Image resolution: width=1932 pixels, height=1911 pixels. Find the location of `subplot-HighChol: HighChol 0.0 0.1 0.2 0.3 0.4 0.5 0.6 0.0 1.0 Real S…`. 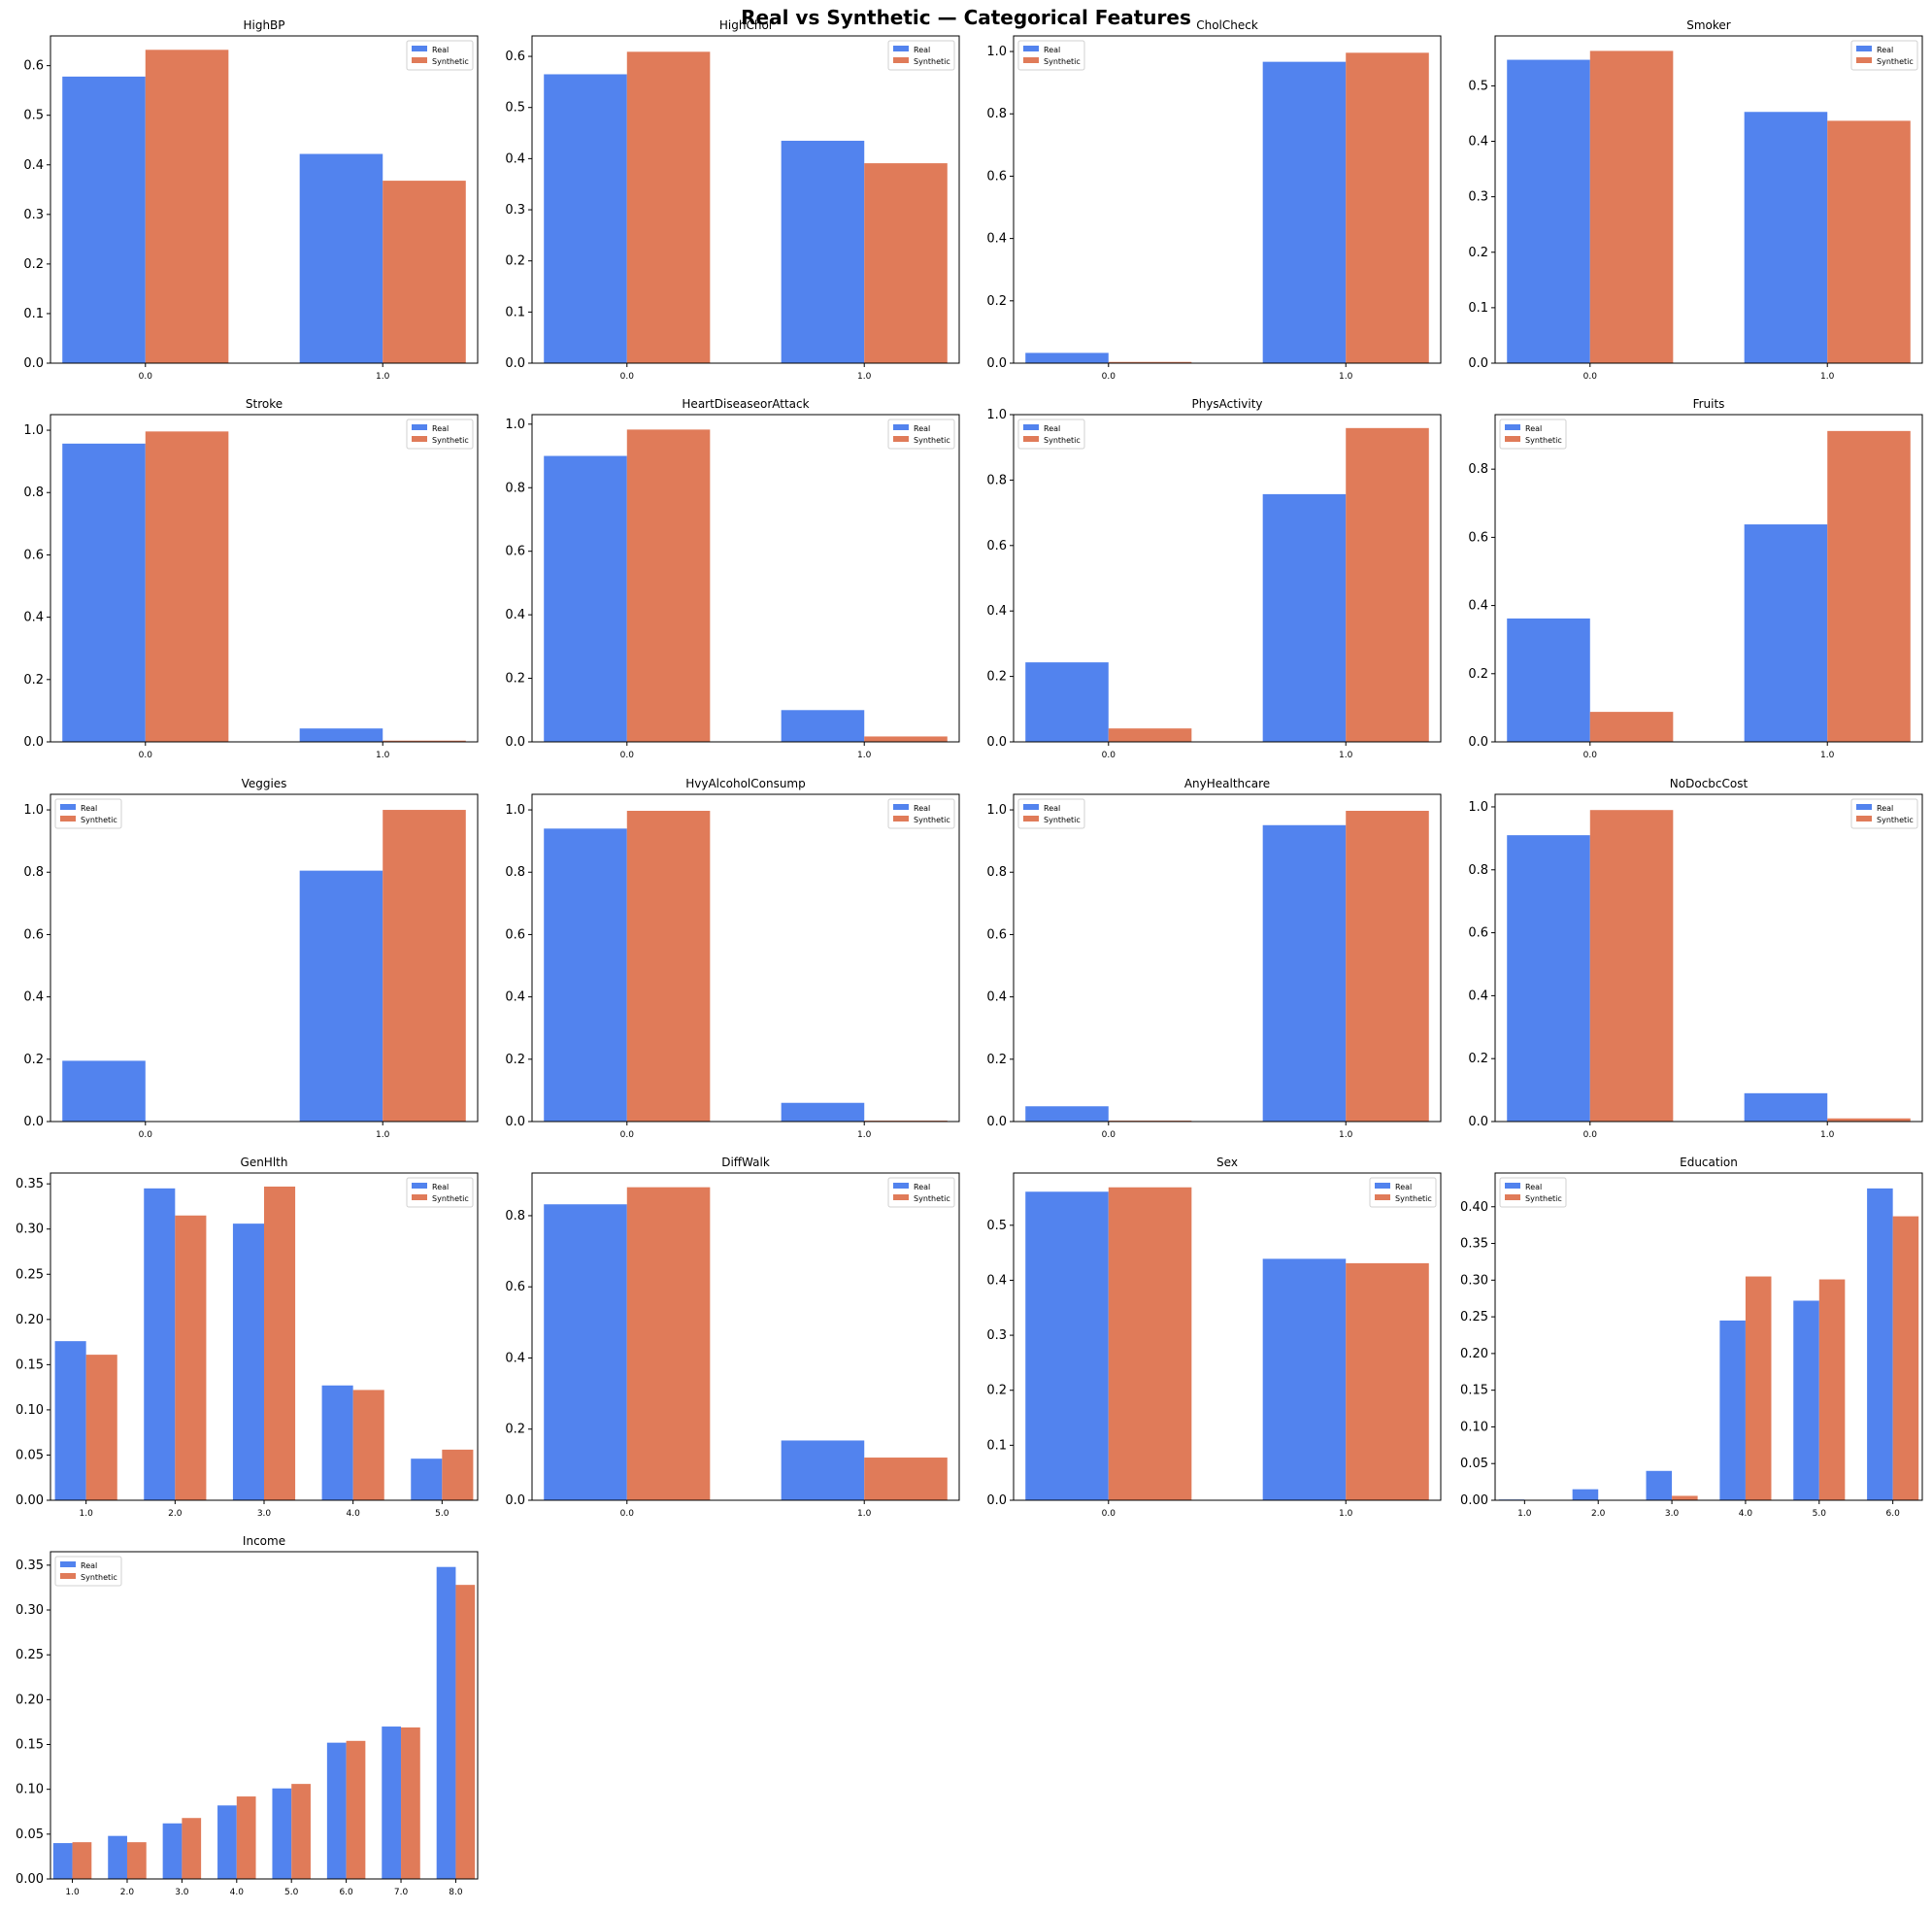

subplot-HighChol: HighChol 0.0 0.1 0.2 0.3 0.4 0.5 0.6 0.0 1.0 Real S… is located at coordinates (733, 200).